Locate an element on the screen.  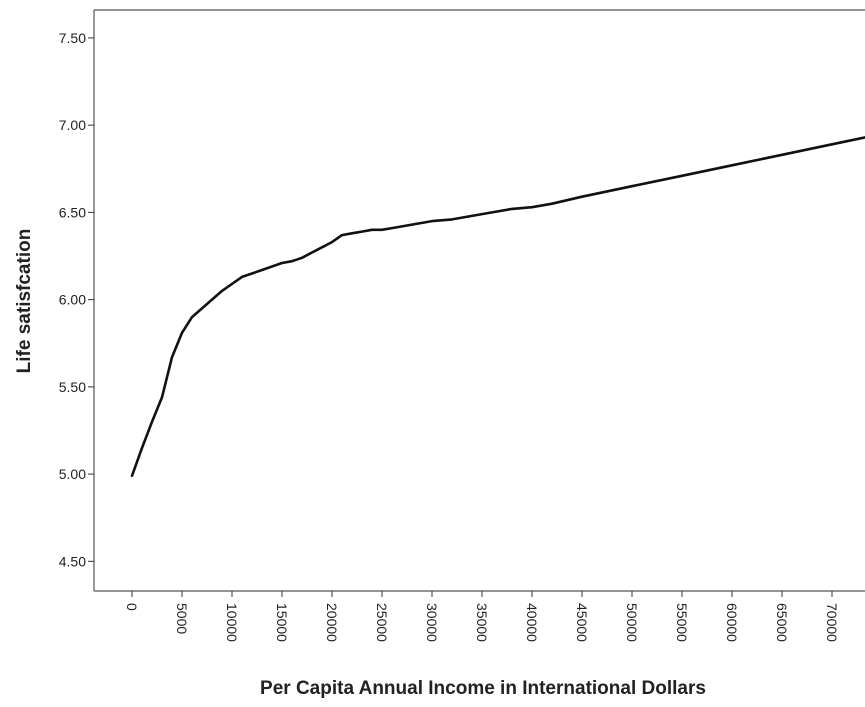
x-tick-label: 55000 is located at coordinates (682, 622).